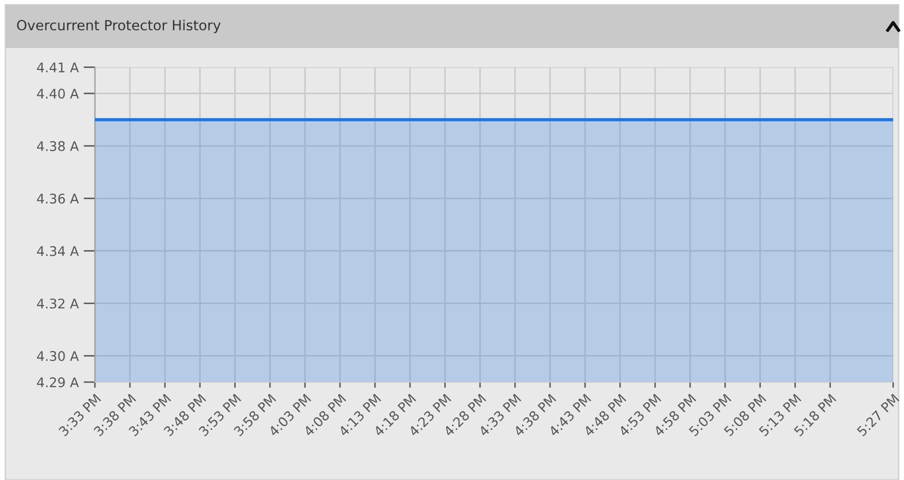 Image resolution: width=904 pixels, height=480 pixels. What do you see at coordinates (119, 27) in the screenshot?
I see `chart-title: Overcurrent Protector History` at bounding box center [119, 27].